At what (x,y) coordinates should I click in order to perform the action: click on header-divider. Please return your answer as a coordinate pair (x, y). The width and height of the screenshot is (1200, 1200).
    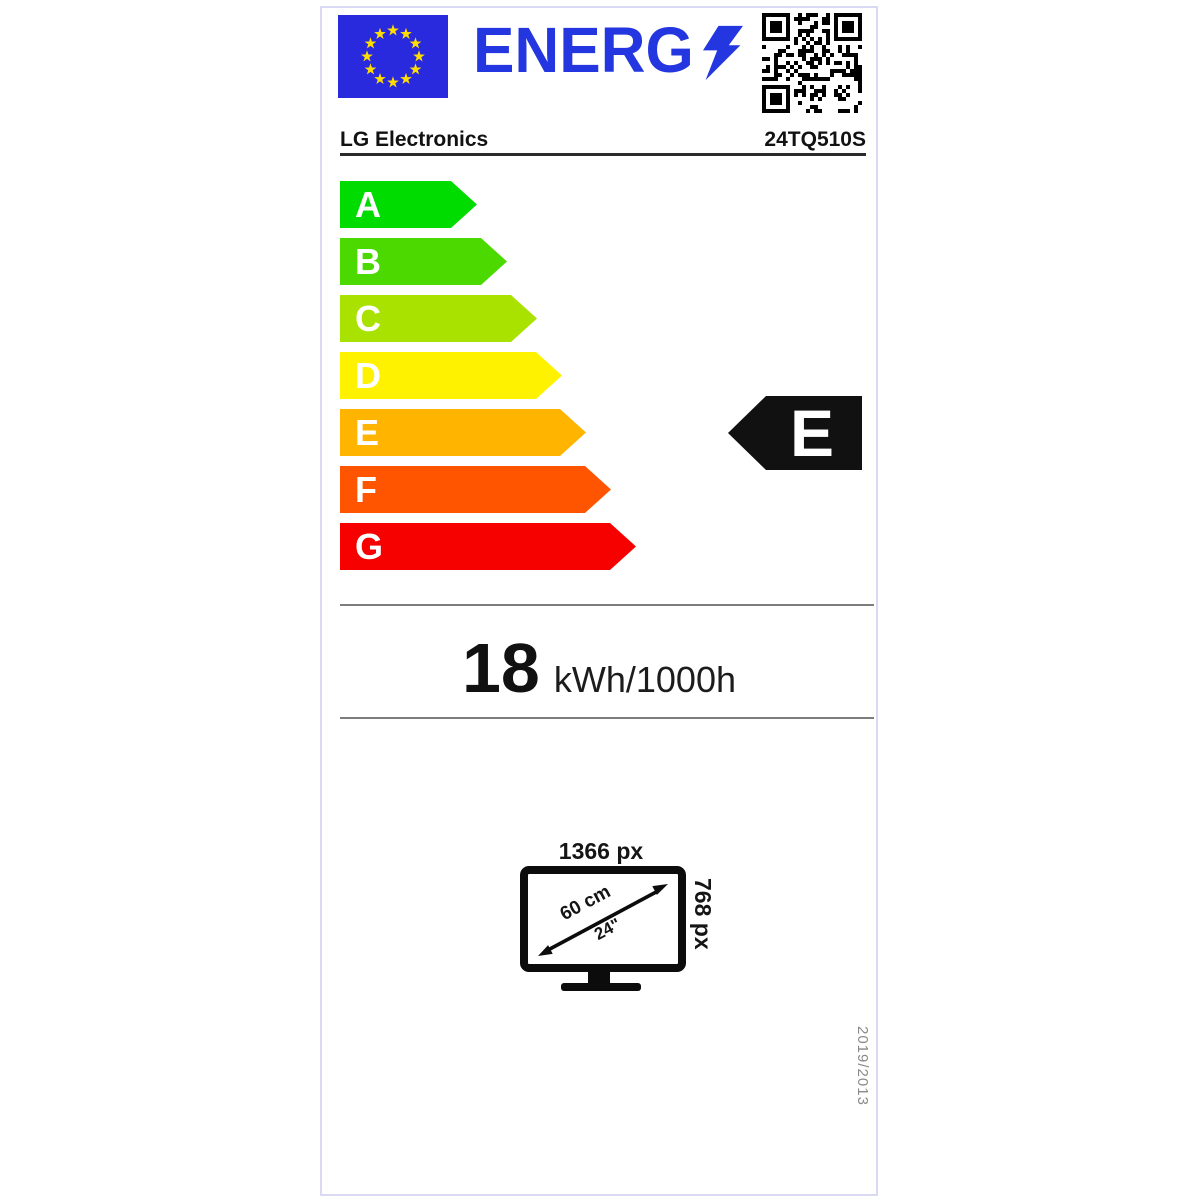
    Looking at the image, I should click on (603, 154).